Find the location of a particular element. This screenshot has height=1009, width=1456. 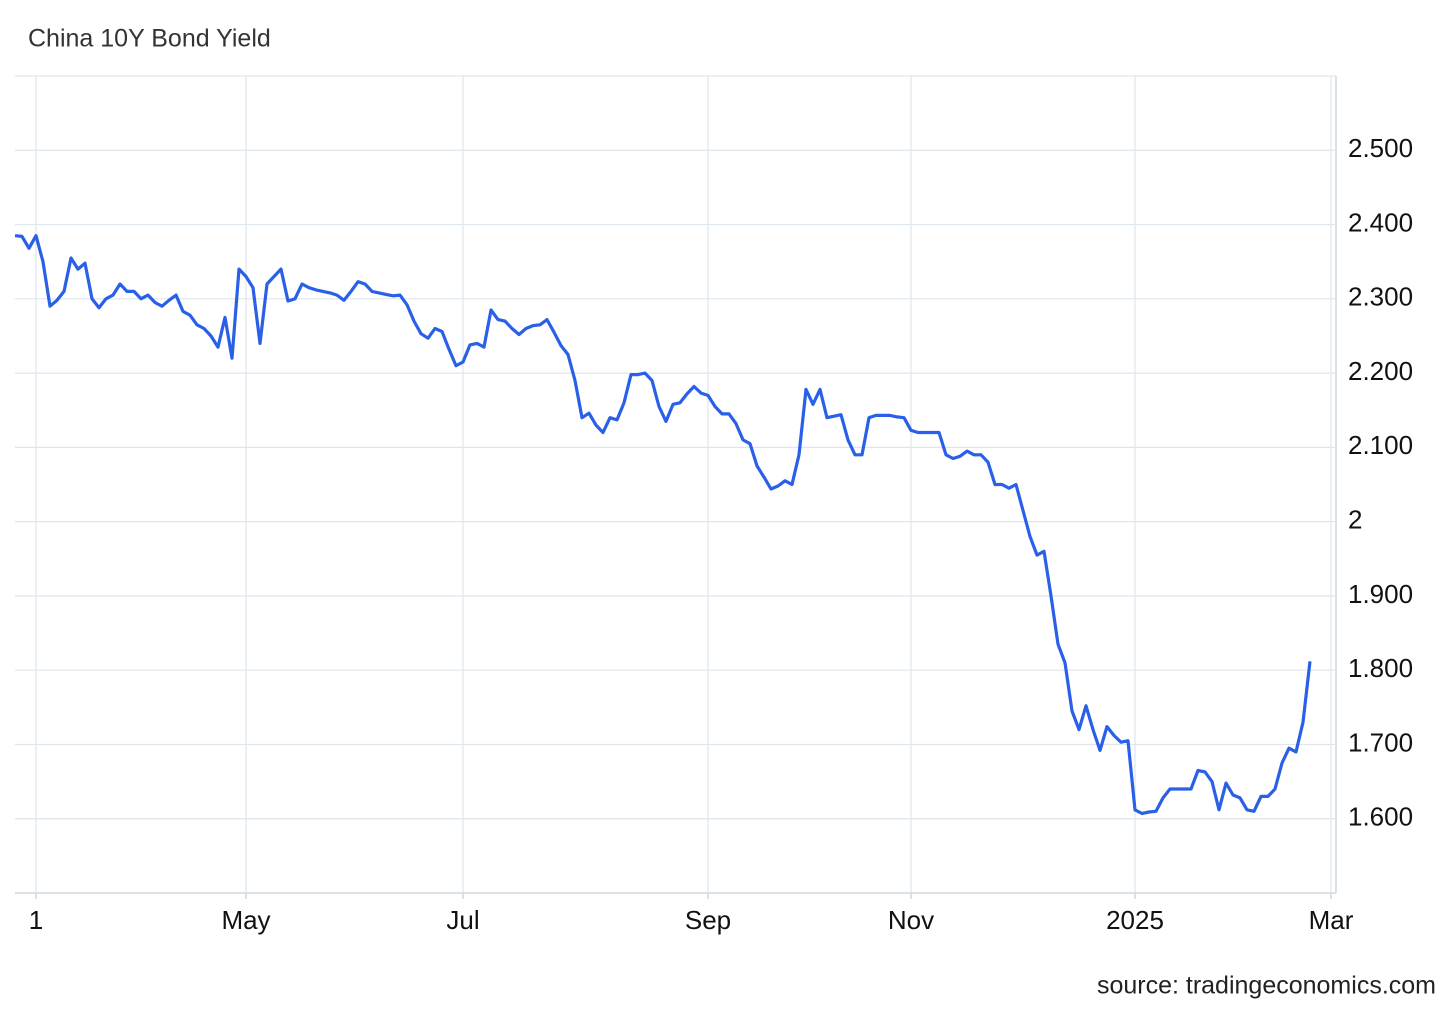

chart-title: China 10Y Bond Yield is located at coordinates (149, 39).